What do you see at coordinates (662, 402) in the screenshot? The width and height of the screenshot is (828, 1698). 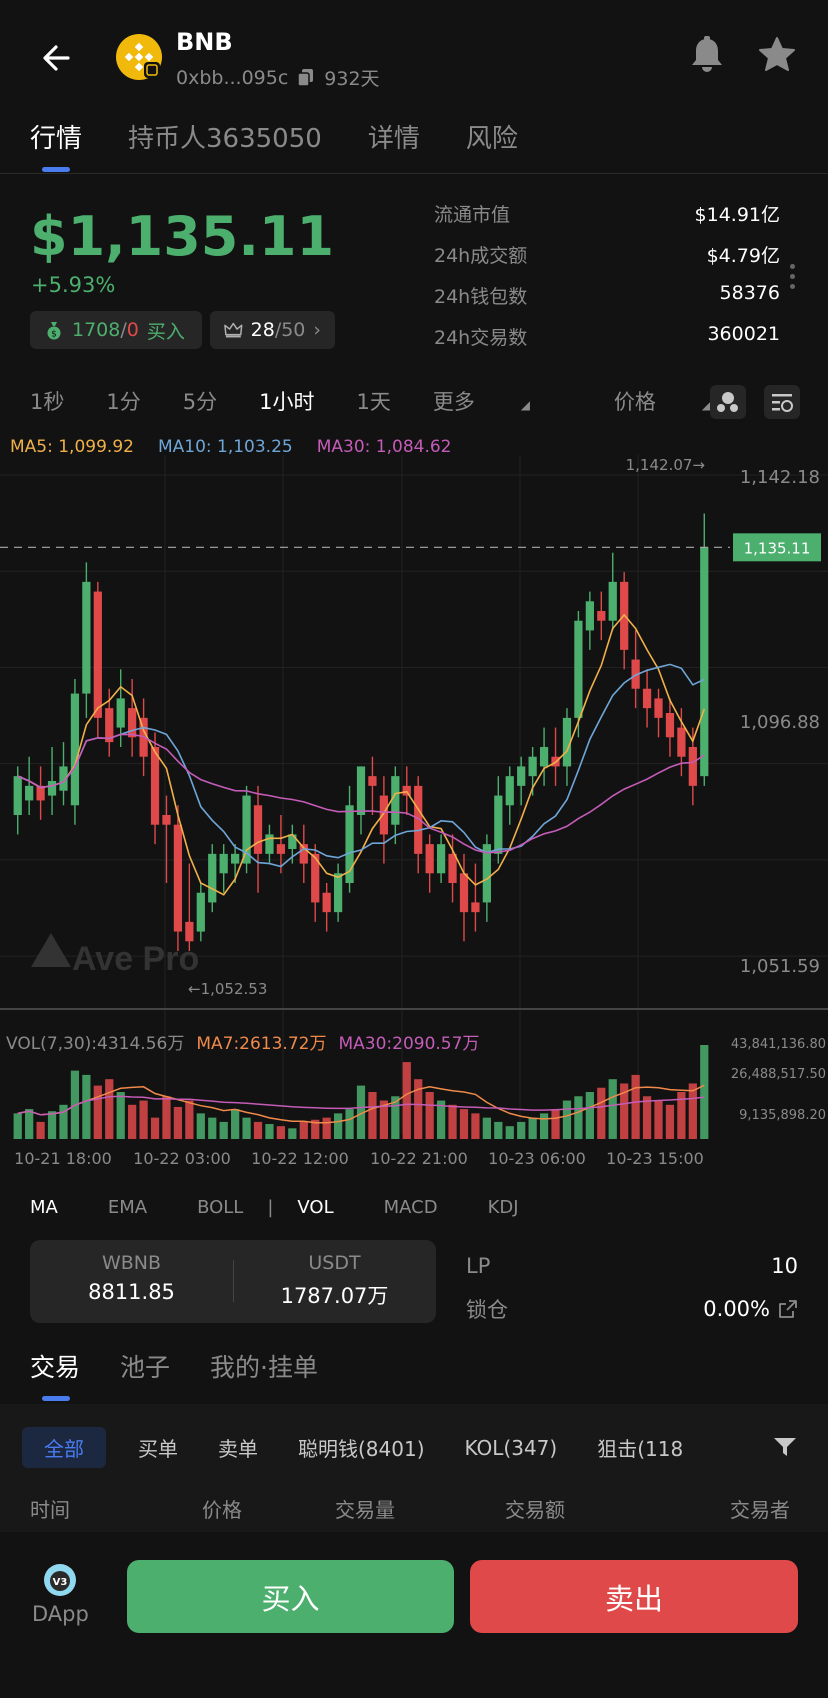 I see `price-toggle: 价格 ◢` at bounding box center [662, 402].